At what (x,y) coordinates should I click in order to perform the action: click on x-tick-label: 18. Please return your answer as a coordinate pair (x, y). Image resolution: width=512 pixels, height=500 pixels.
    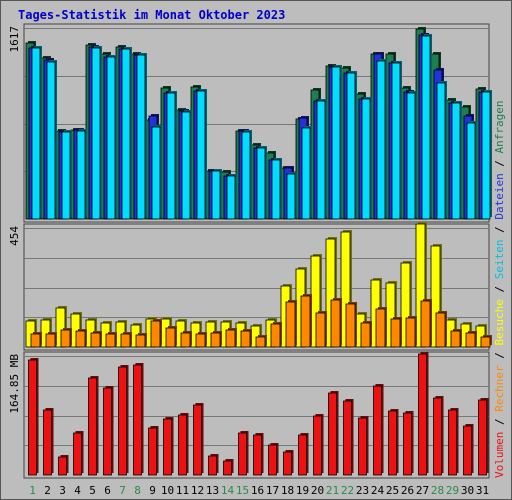
    Looking at the image, I should click on (287, 490).